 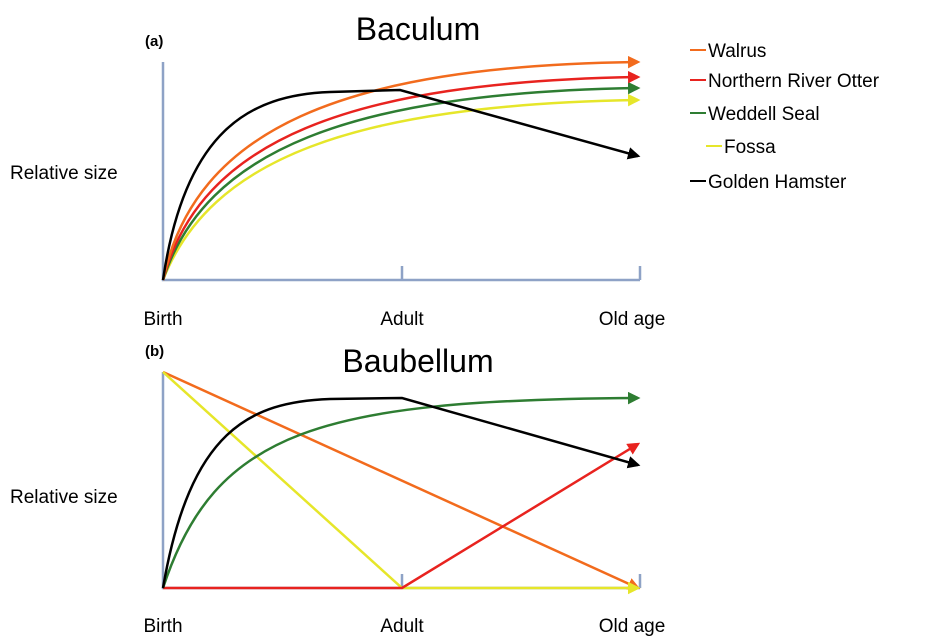 What do you see at coordinates (737, 51) in the screenshot?
I see `legend-label: Walrus` at bounding box center [737, 51].